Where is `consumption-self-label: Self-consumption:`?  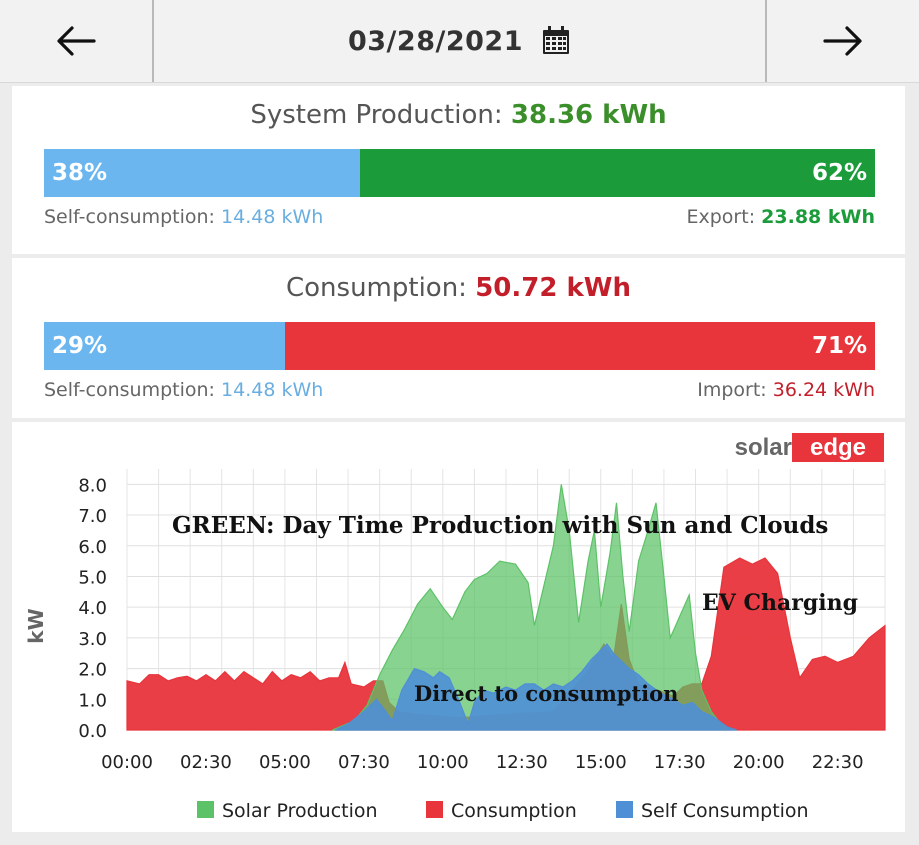 consumption-self-label: Self-consumption: is located at coordinates (129, 390).